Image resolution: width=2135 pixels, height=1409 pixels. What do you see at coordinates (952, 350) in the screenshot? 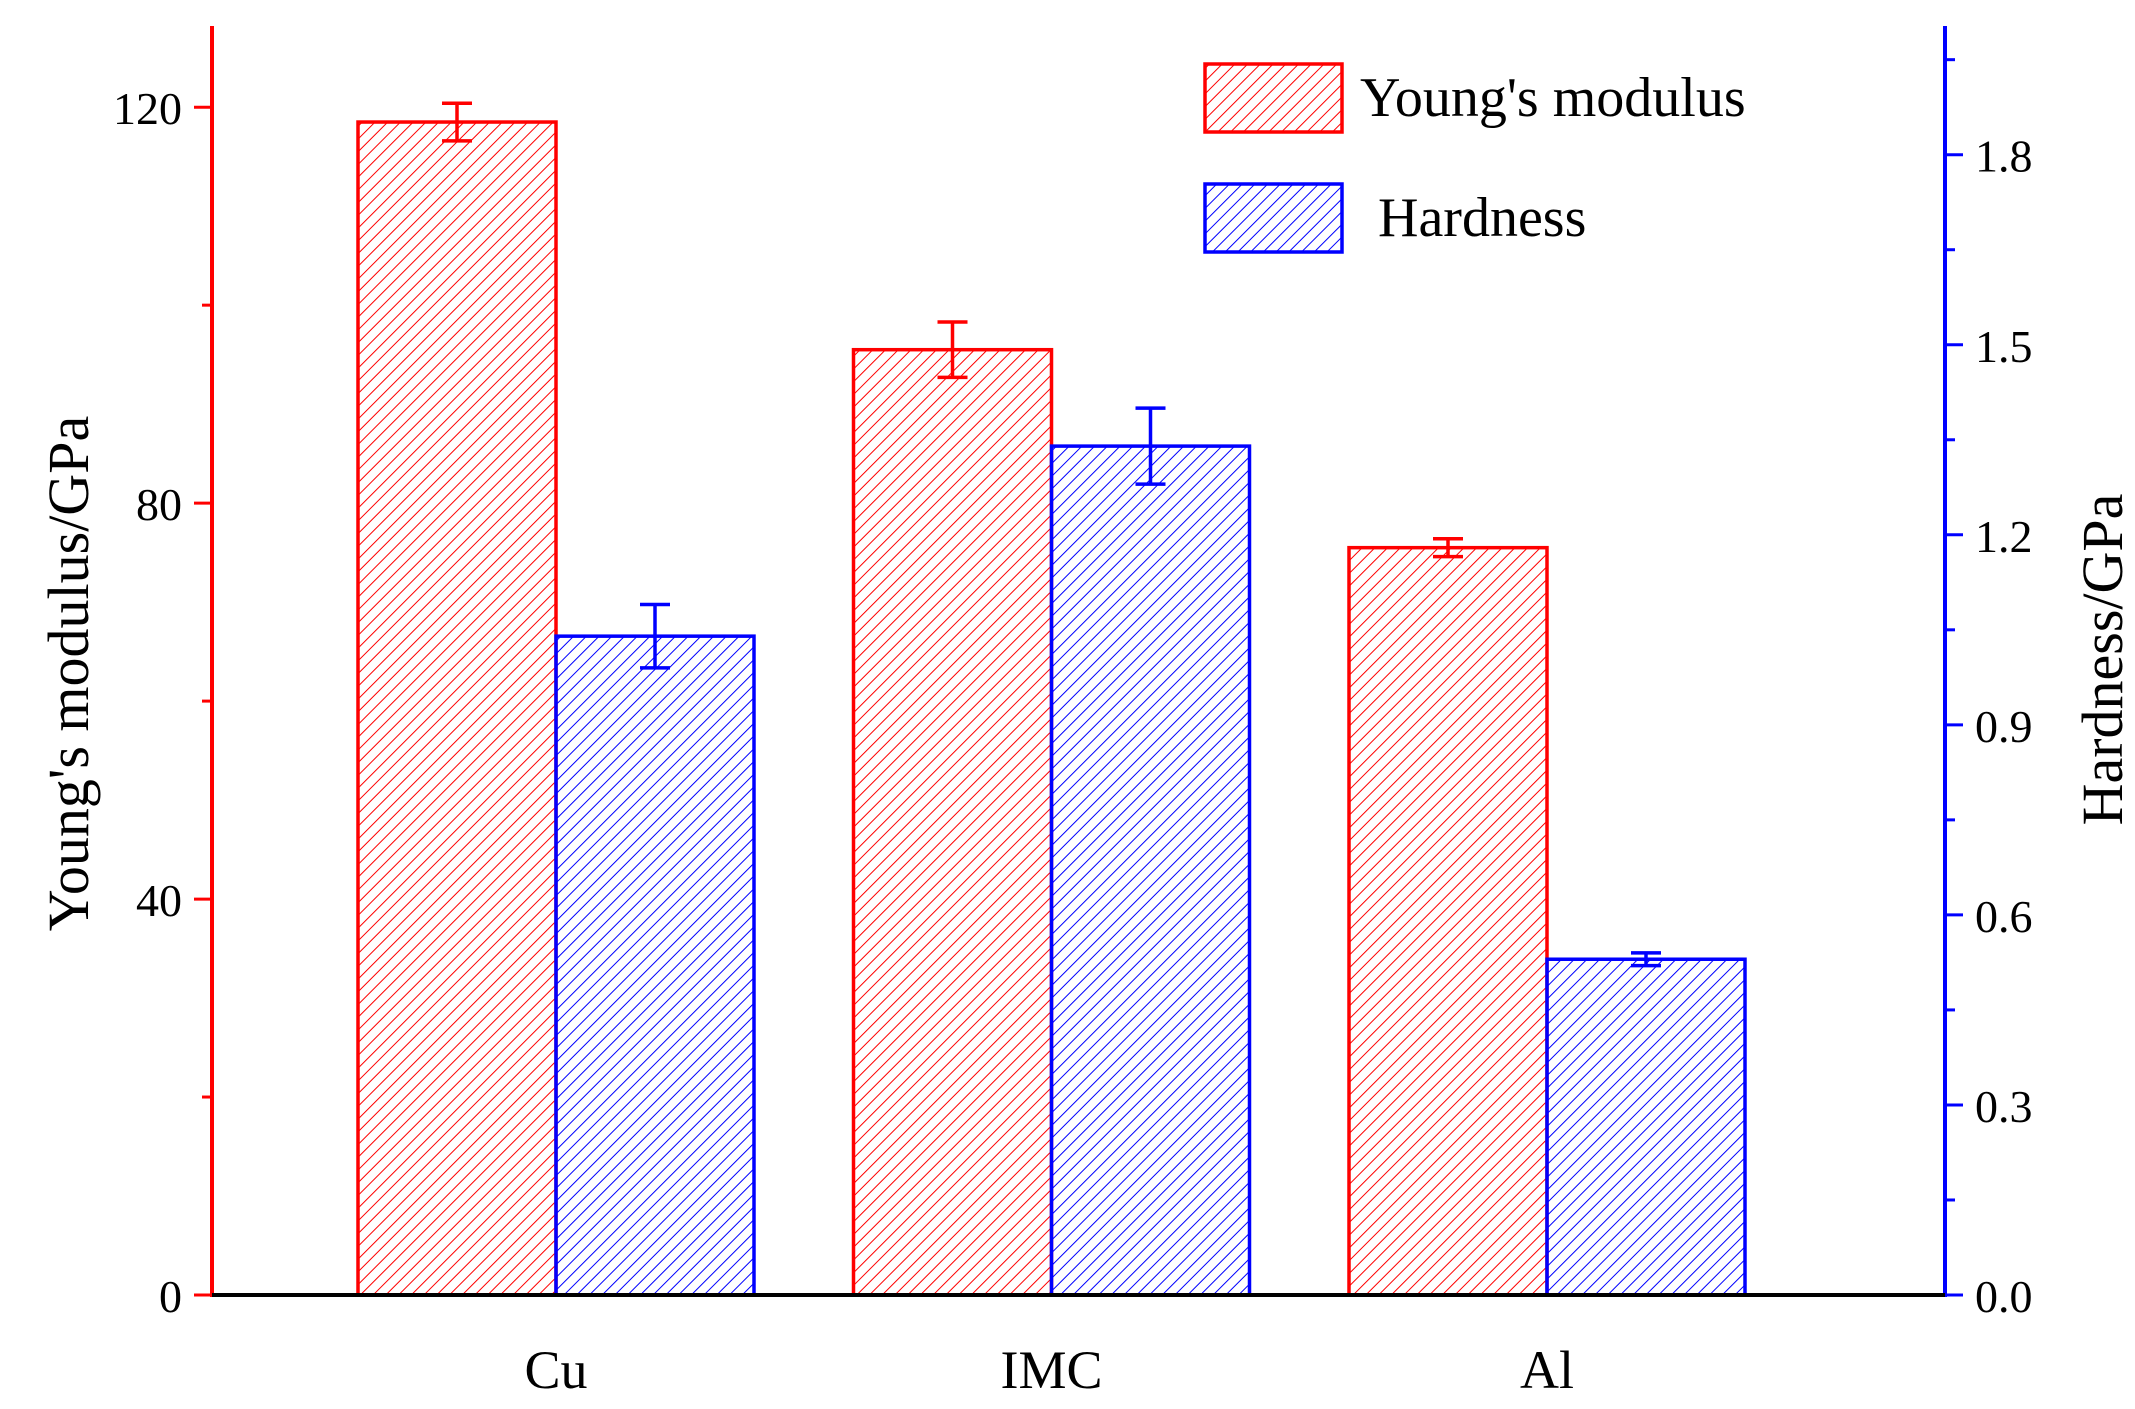
I see `error-bar-young-s-modulus-imc` at bounding box center [952, 350].